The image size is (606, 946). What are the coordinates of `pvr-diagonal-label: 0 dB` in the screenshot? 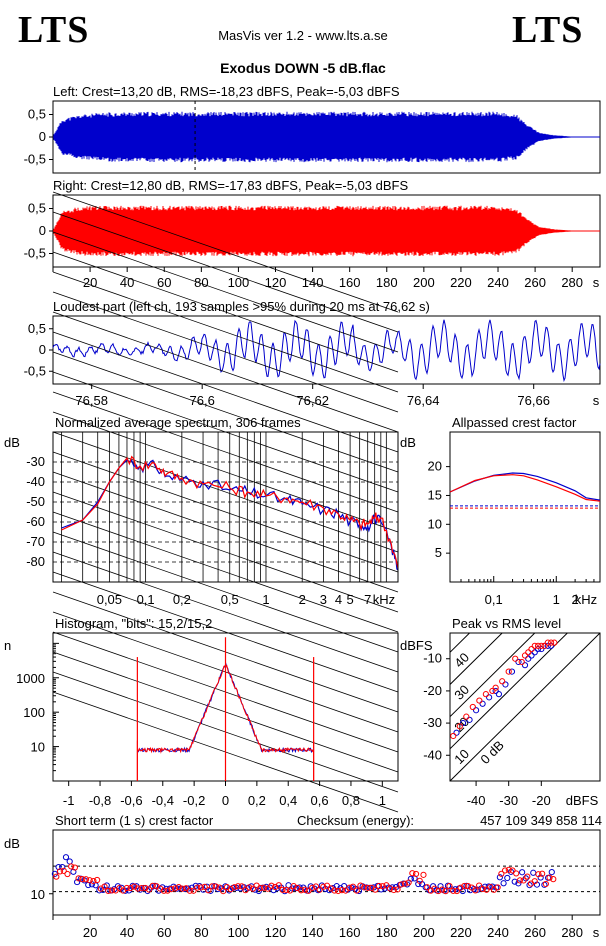 It's located at (492, 753).